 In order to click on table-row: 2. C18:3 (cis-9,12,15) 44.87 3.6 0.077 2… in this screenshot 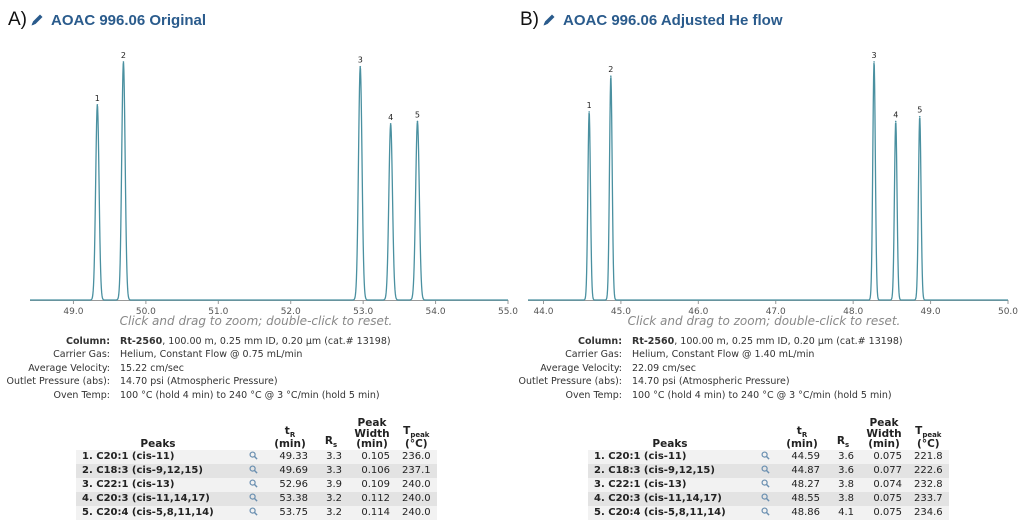, I will do `click(768, 470)`.